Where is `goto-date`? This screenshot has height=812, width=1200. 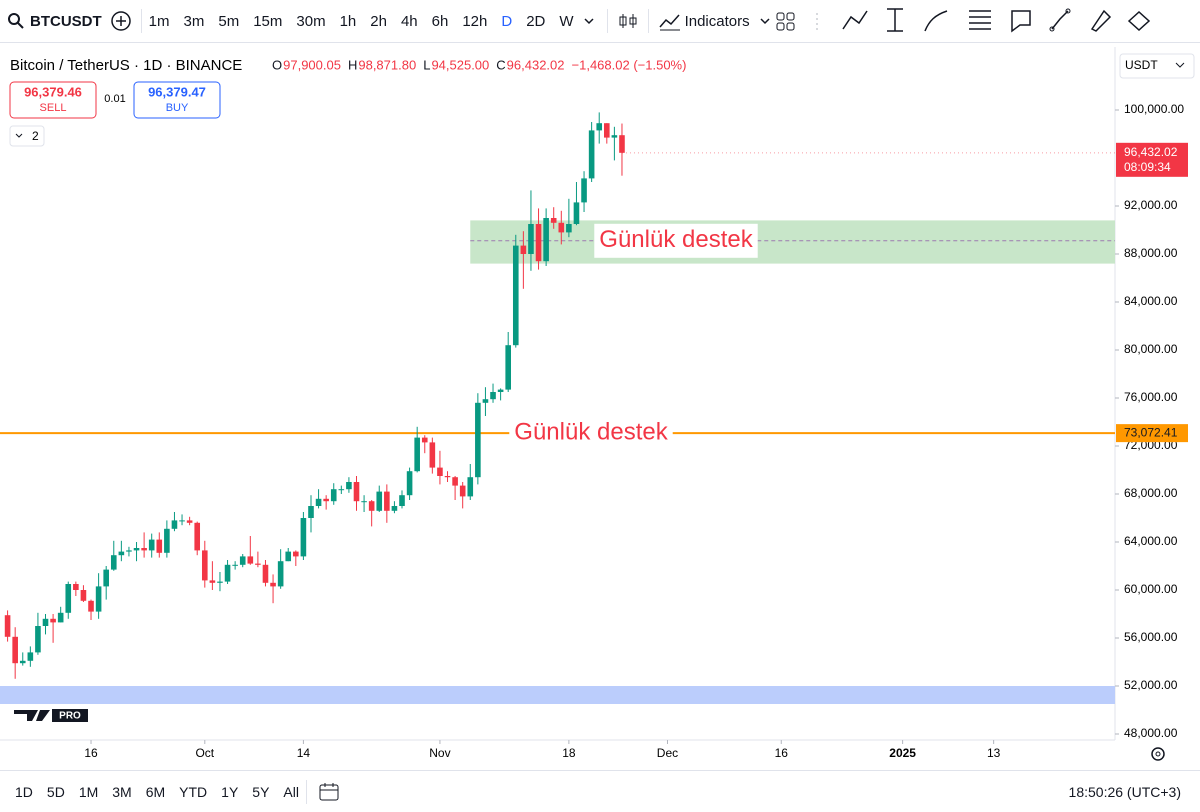
goto-date is located at coordinates (329, 792).